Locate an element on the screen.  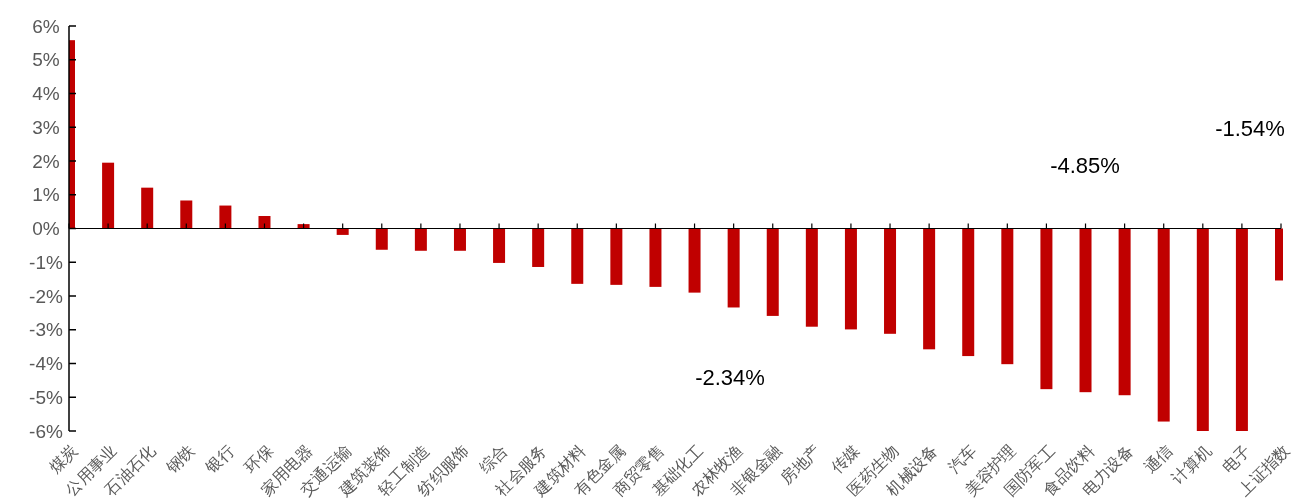
x-tick-label: 钢铁 is located at coordinates (180, 459).